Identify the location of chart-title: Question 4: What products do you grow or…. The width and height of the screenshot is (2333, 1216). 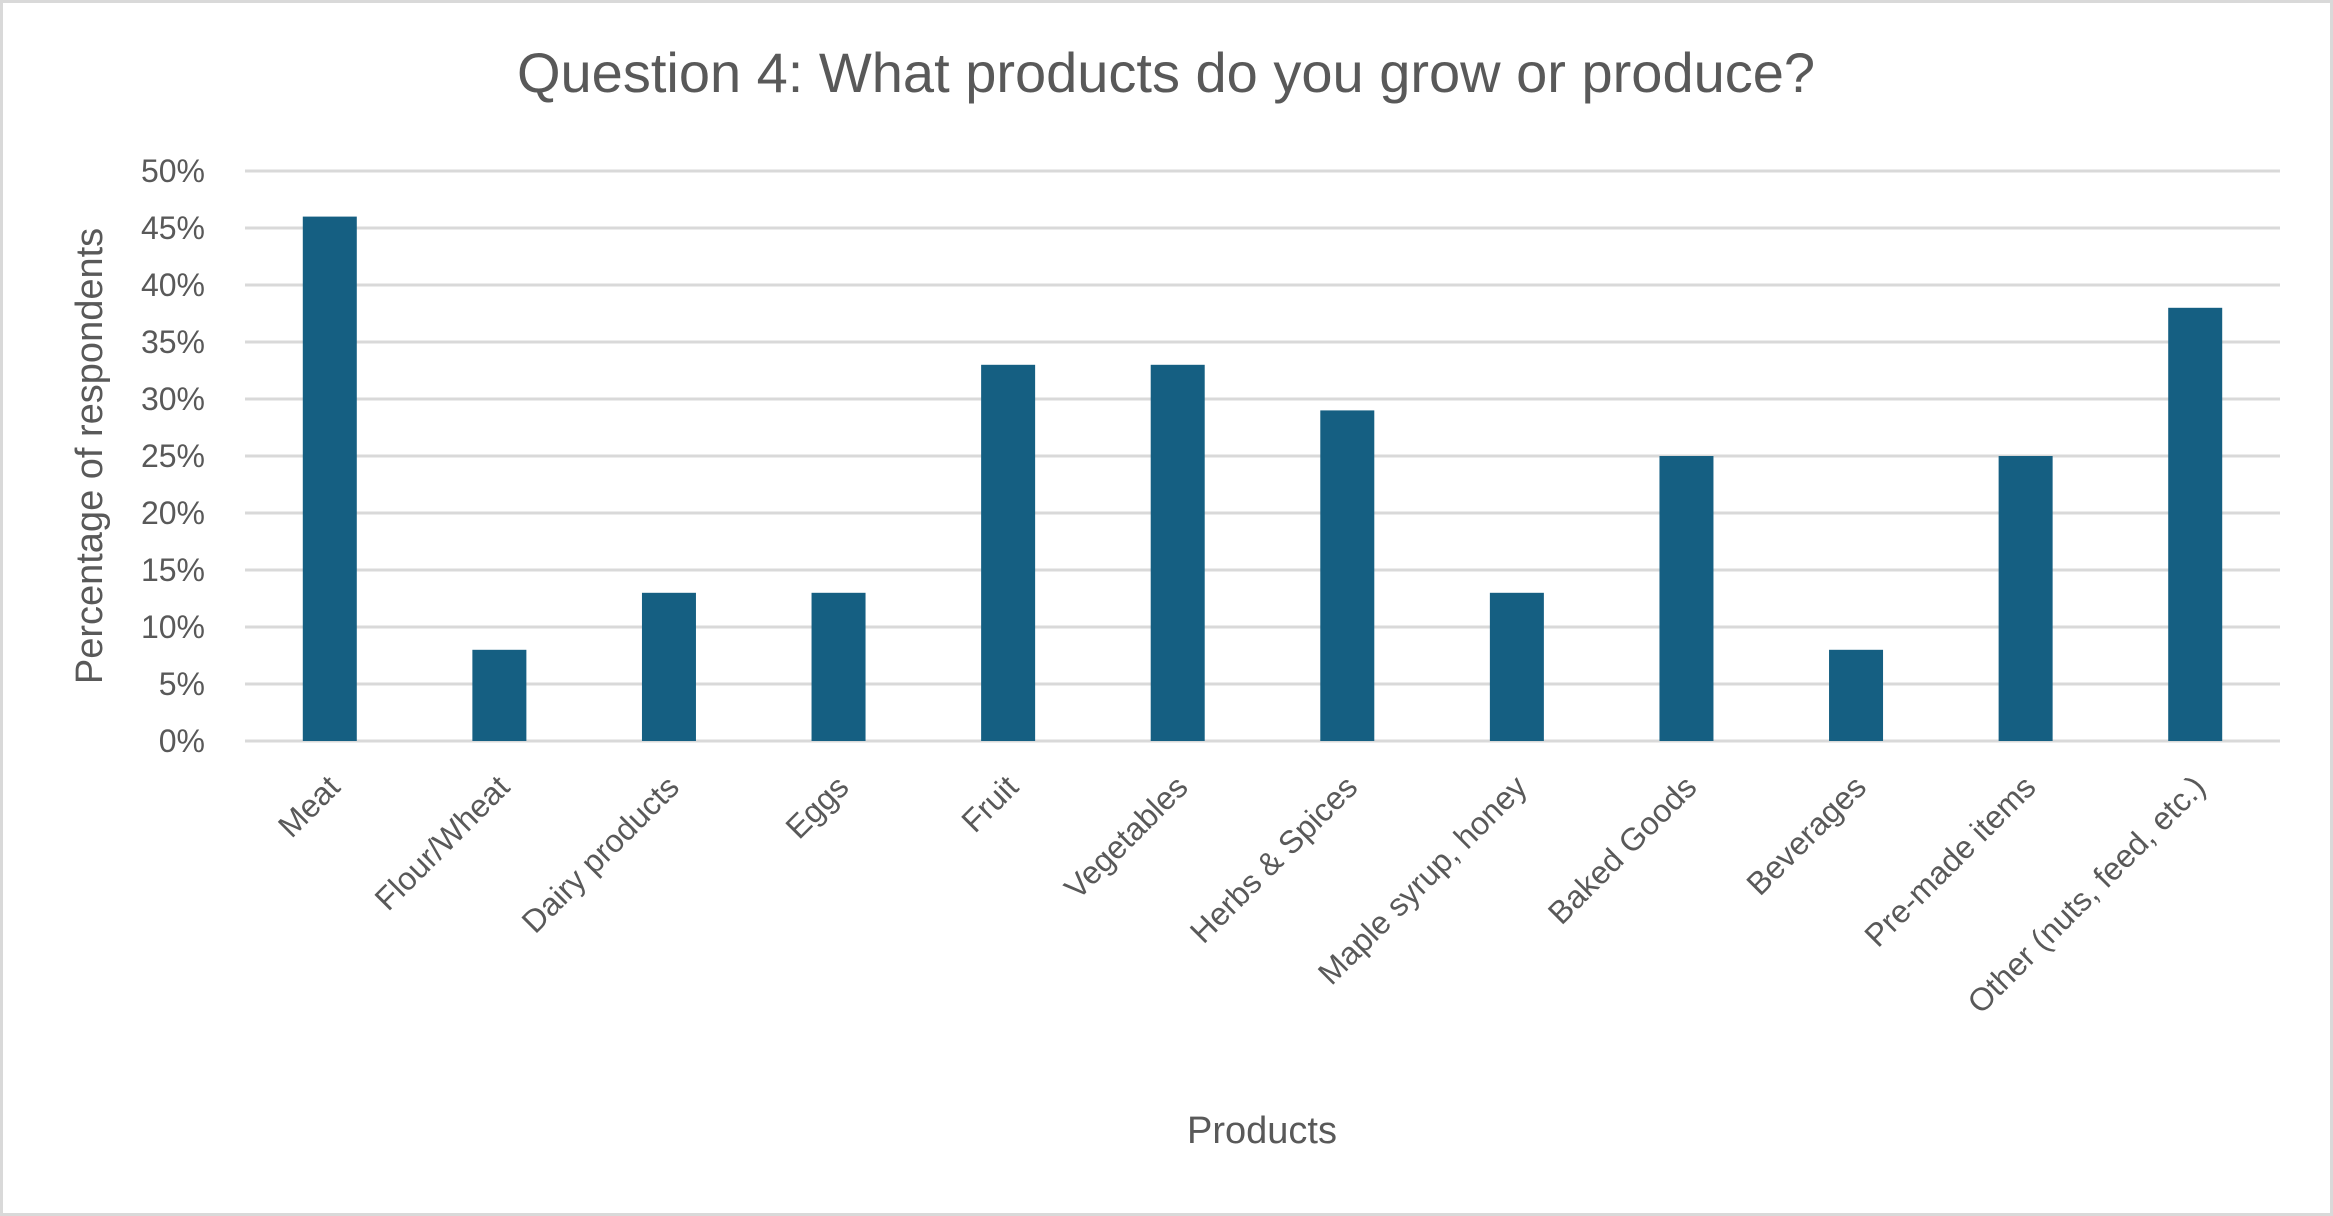
(1166, 72).